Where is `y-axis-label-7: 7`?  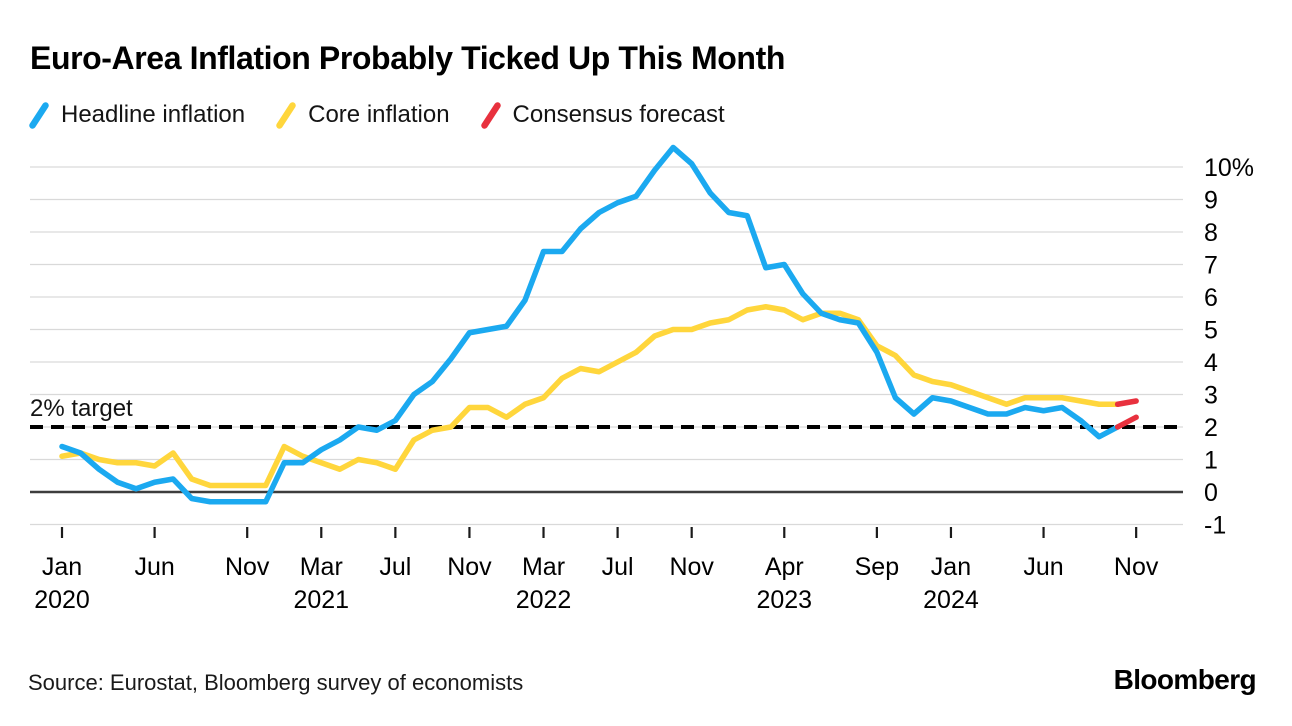 y-axis-label-7: 7 is located at coordinates (1211, 266).